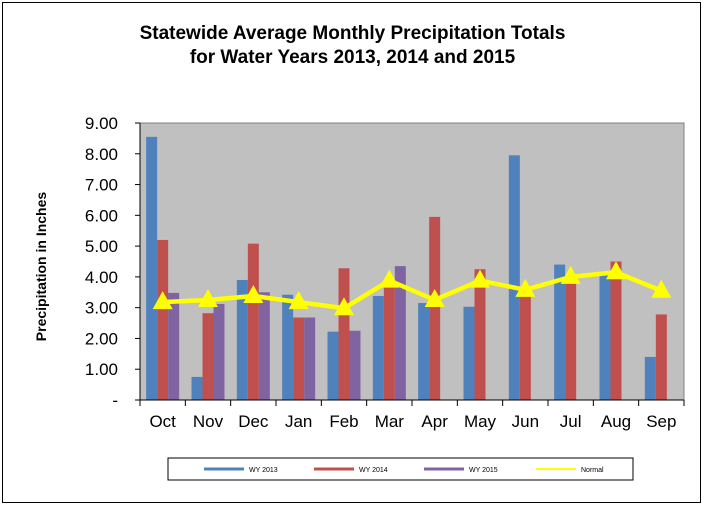 This screenshot has height=507, width=705. What do you see at coordinates (480, 278) in the screenshot?
I see `normal-marker-may` at bounding box center [480, 278].